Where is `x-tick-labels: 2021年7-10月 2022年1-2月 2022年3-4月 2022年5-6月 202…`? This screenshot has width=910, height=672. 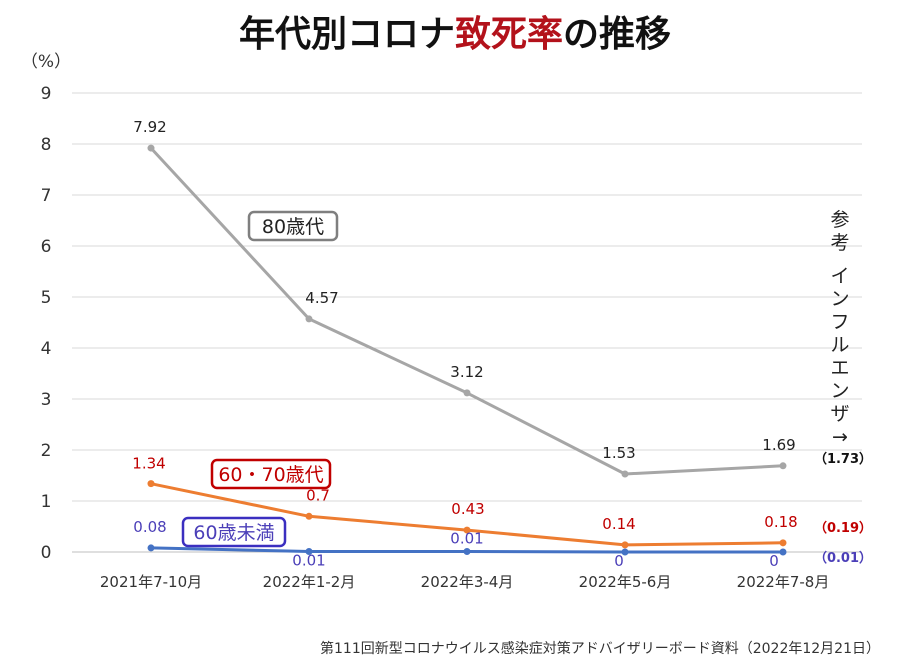
x-tick-labels: 2021年7-10月 2022年1-2月 2022年3-4月 2022年5-6月 202… is located at coordinates (464, 582).